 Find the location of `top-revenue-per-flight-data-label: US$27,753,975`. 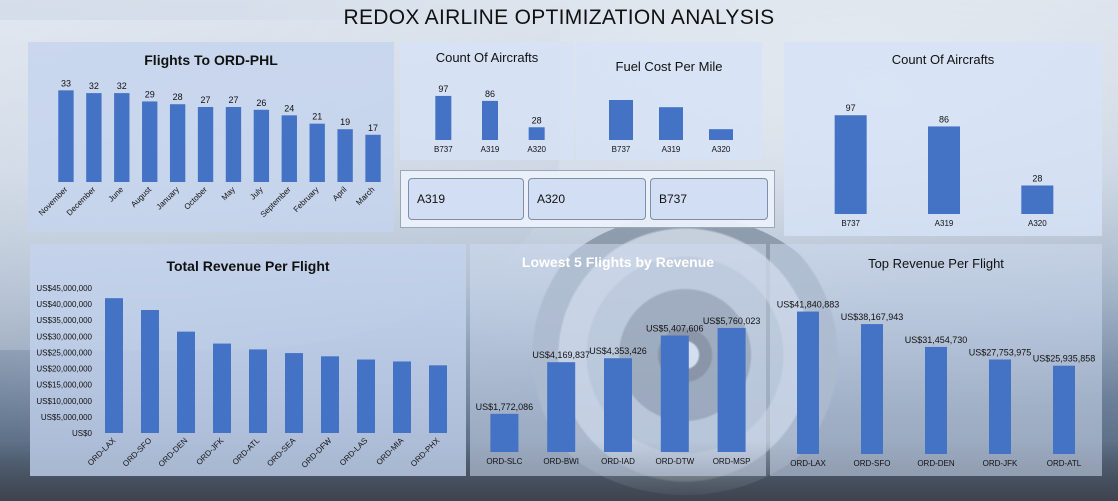

top-revenue-per-flight-data-label: US$27,753,975 is located at coordinates (1000, 353).